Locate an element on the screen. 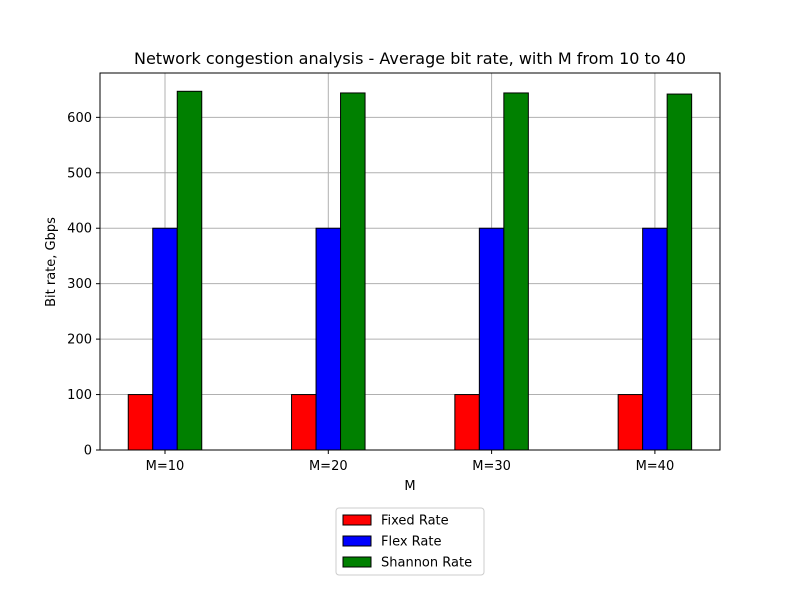 The height and width of the screenshot is (600, 800). y-tick-label: 0 is located at coordinates (88, 451).